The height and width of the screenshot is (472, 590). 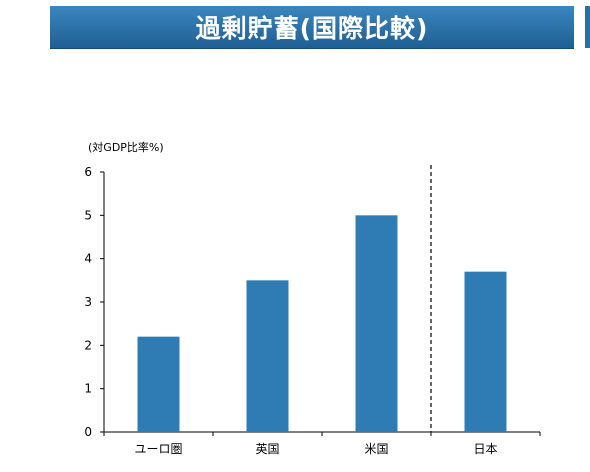 What do you see at coordinates (88, 172) in the screenshot?
I see `y-tick-label: 6` at bounding box center [88, 172].